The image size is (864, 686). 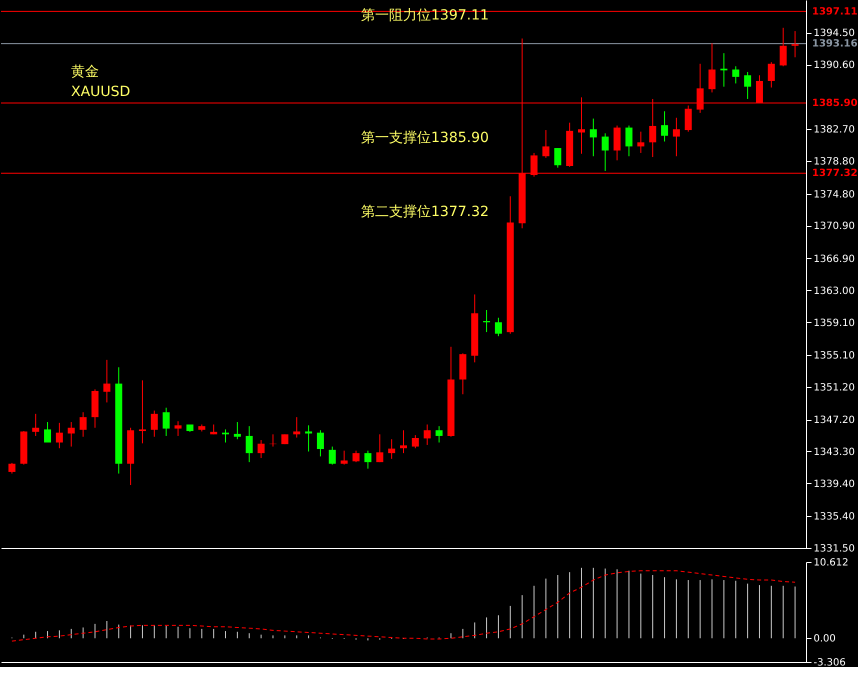 What do you see at coordinates (834, 517) in the screenshot?
I see `y-tick-label: 1335.40` at bounding box center [834, 517].